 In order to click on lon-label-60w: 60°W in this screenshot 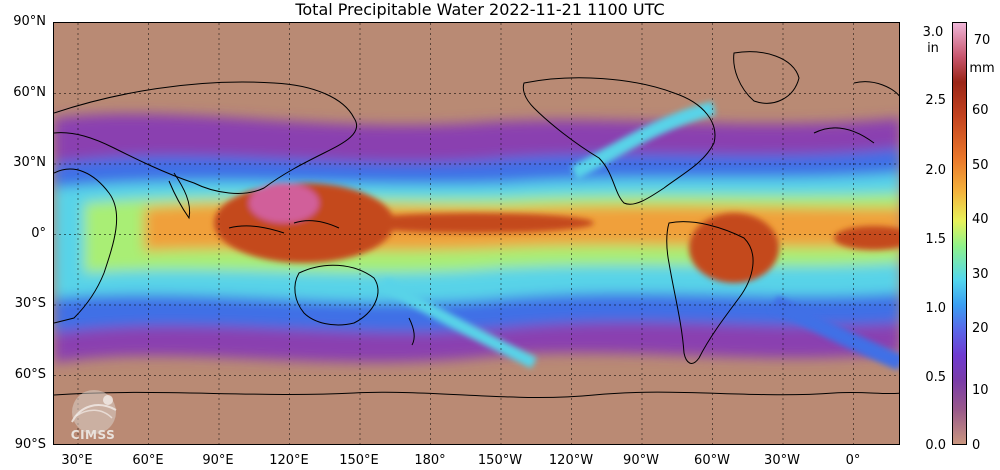, I will do `click(712, 460)`.